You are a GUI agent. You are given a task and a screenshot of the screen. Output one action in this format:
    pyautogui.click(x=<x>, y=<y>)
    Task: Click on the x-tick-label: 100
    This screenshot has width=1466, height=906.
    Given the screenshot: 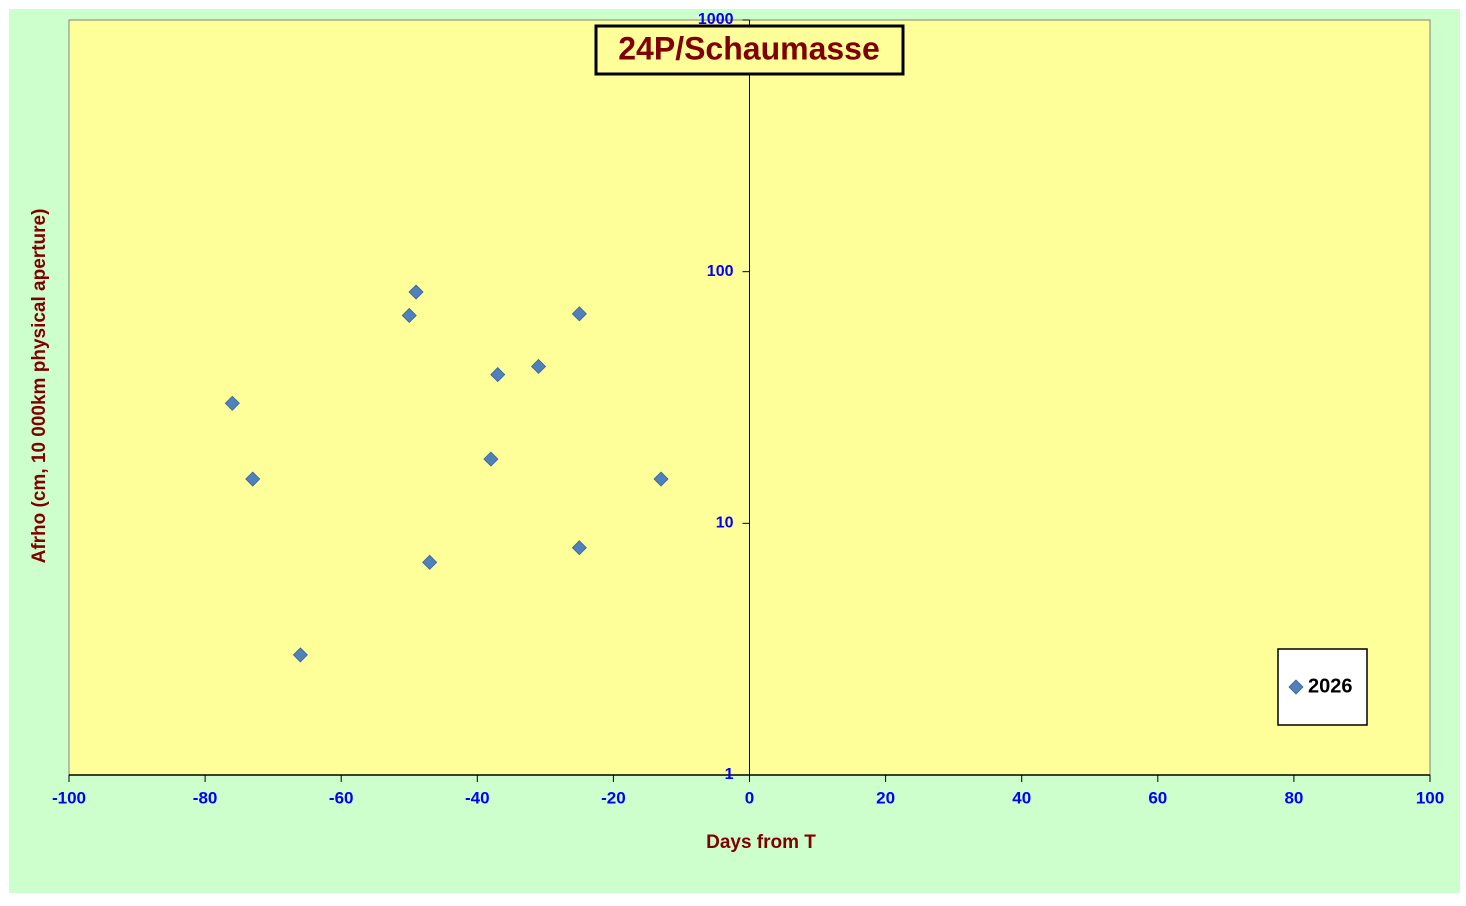 What is the action you would take?
    pyautogui.click(x=1430, y=797)
    